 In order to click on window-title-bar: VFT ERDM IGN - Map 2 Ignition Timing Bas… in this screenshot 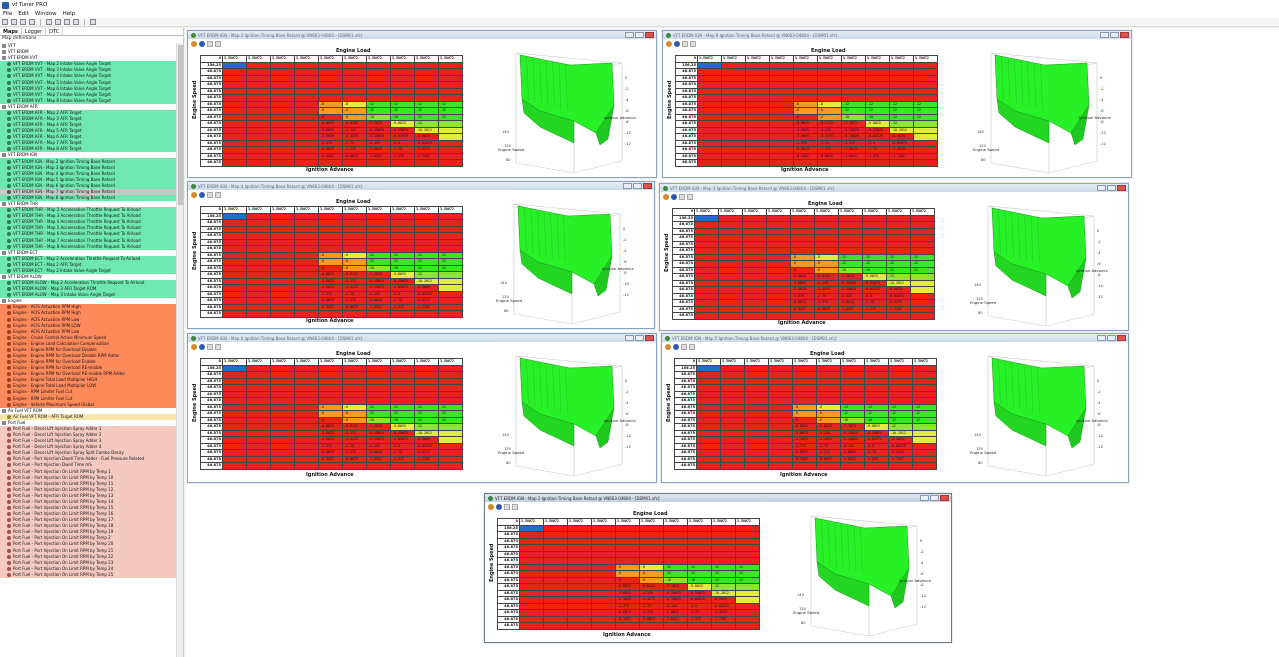, I will do `click(422, 35)`.